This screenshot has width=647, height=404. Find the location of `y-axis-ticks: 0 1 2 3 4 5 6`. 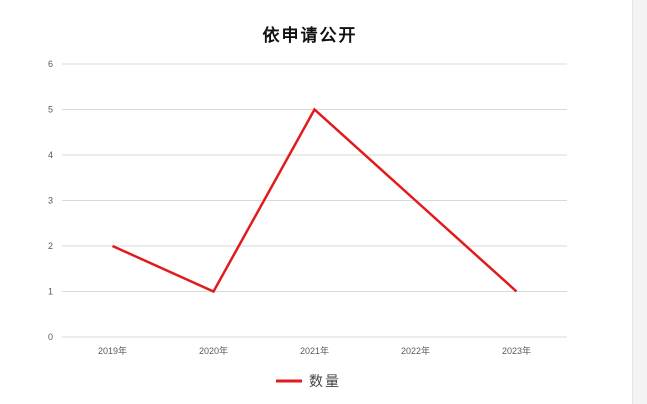

y-axis-ticks: 0 1 2 3 4 5 6 is located at coordinates (50, 200).